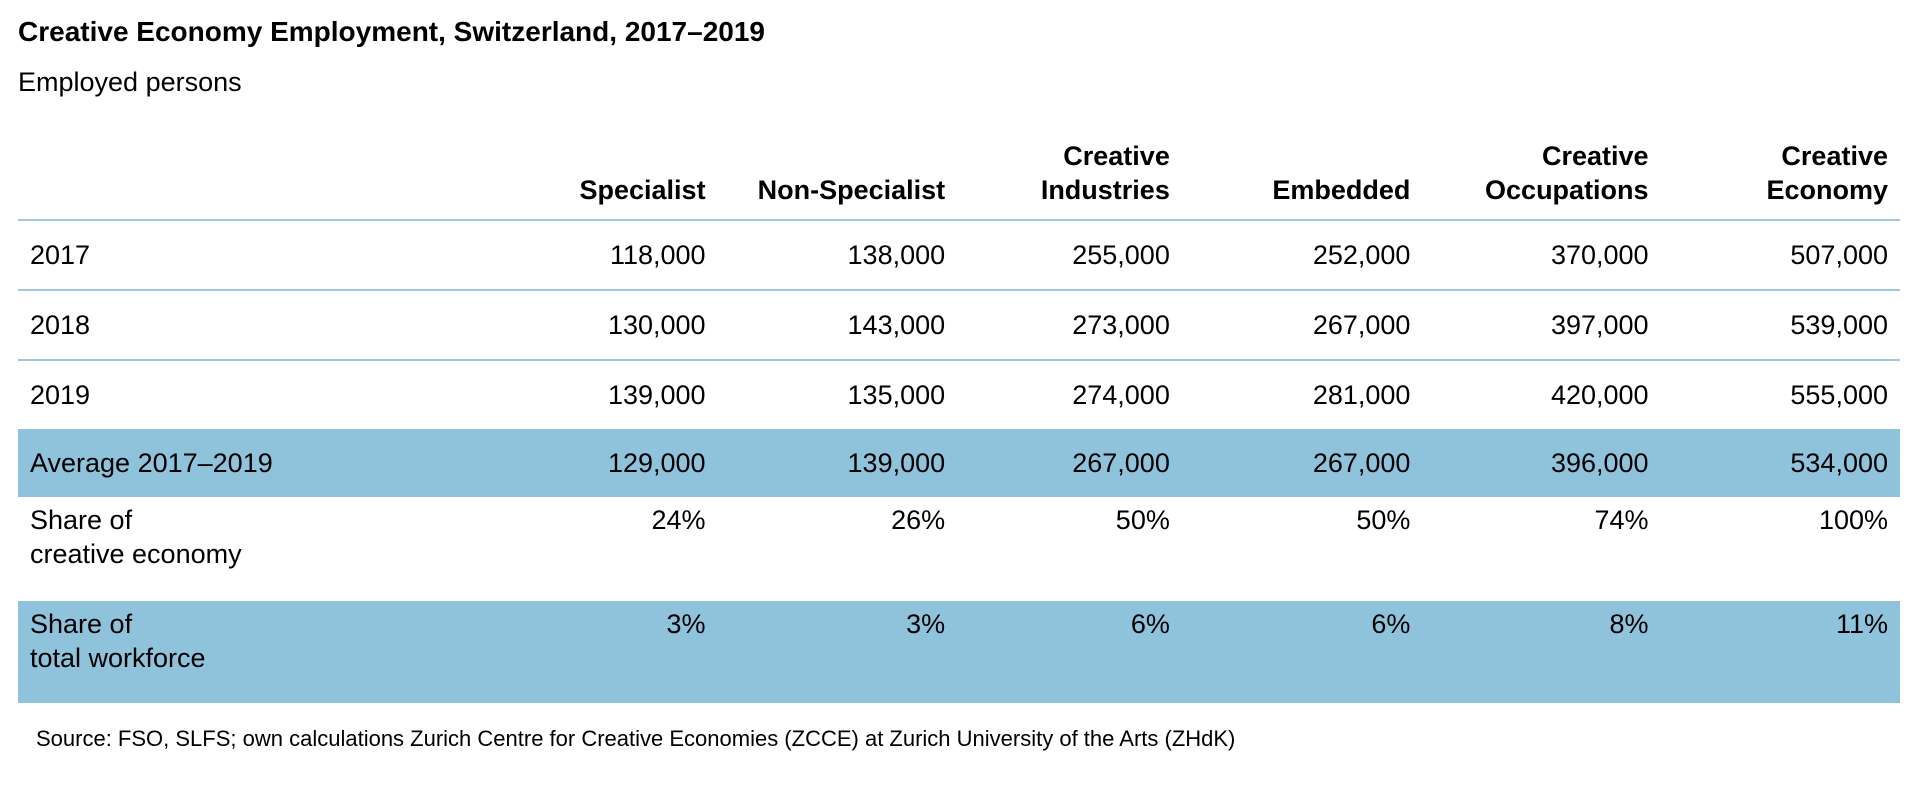 Image resolution: width=1919 pixels, height=786 pixels. What do you see at coordinates (281, 652) in the screenshot?
I see `row-label: Share of total workforce` at bounding box center [281, 652].